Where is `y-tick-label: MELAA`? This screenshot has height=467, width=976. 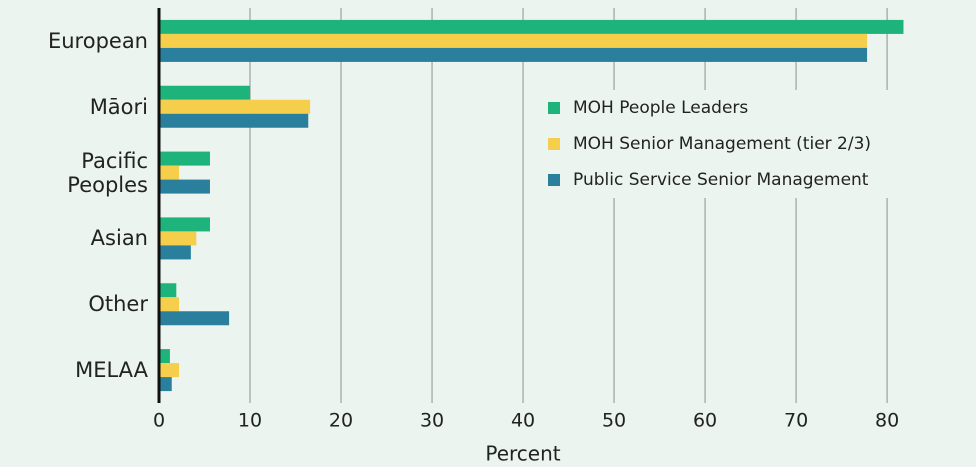 y-tick-label: MELAA is located at coordinates (111, 370).